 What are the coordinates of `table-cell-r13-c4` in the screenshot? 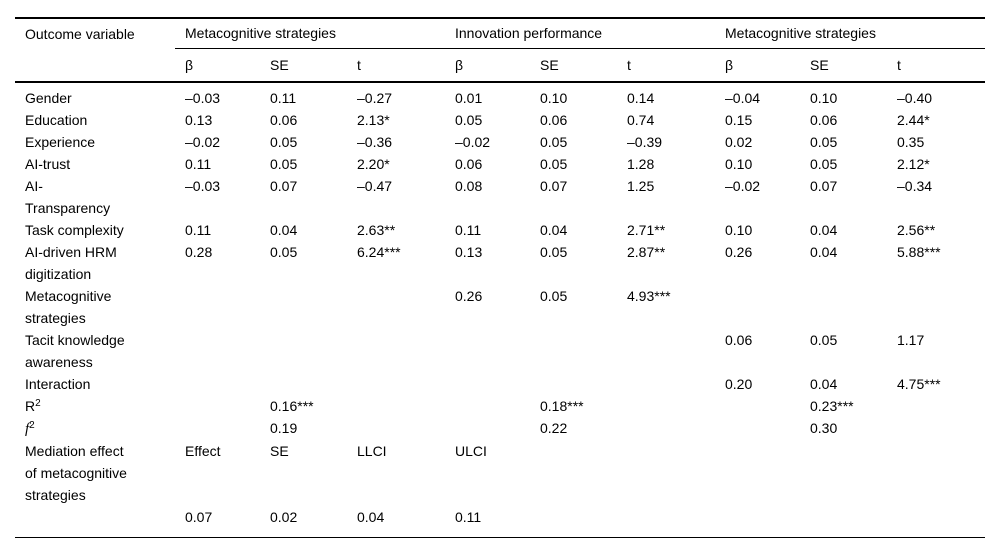 It's located at (573, 517).